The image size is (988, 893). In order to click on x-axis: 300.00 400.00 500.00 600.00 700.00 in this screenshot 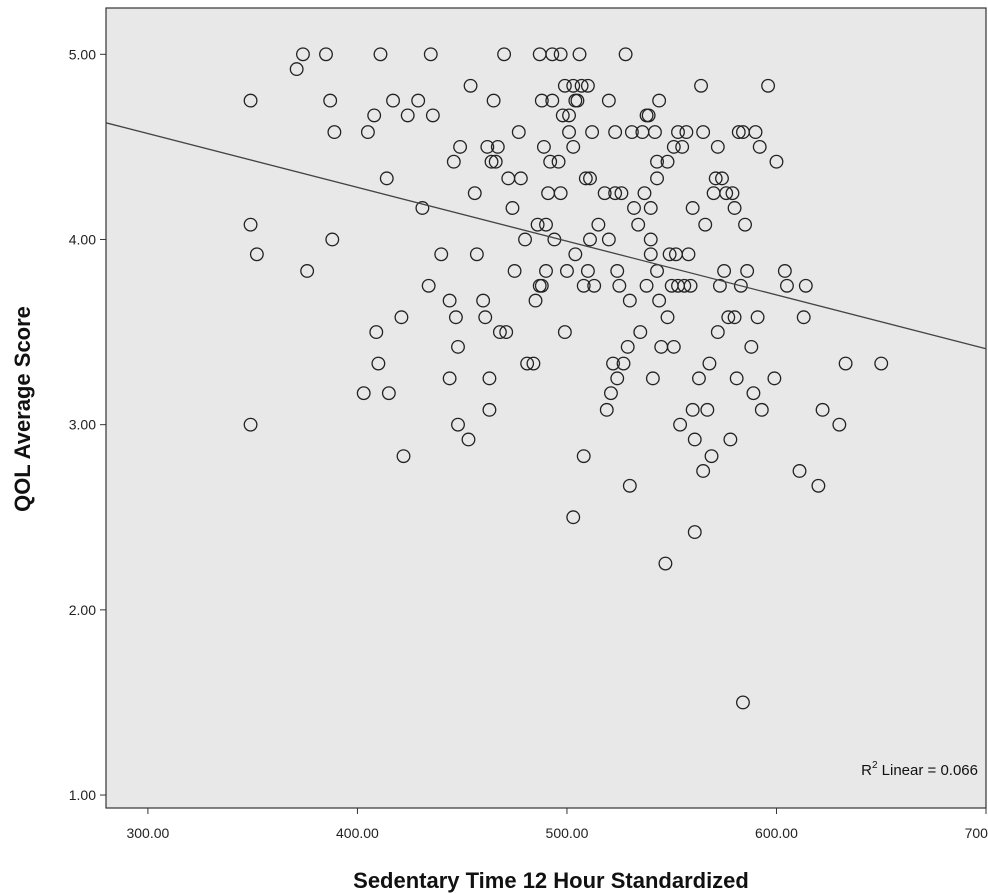, I will do `click(557, 824)`.